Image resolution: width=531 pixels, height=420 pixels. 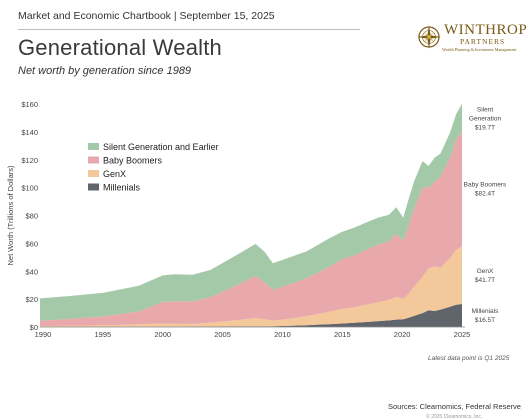 I want to click on logo-name: WINTHROP, so click(x=486, y=30).